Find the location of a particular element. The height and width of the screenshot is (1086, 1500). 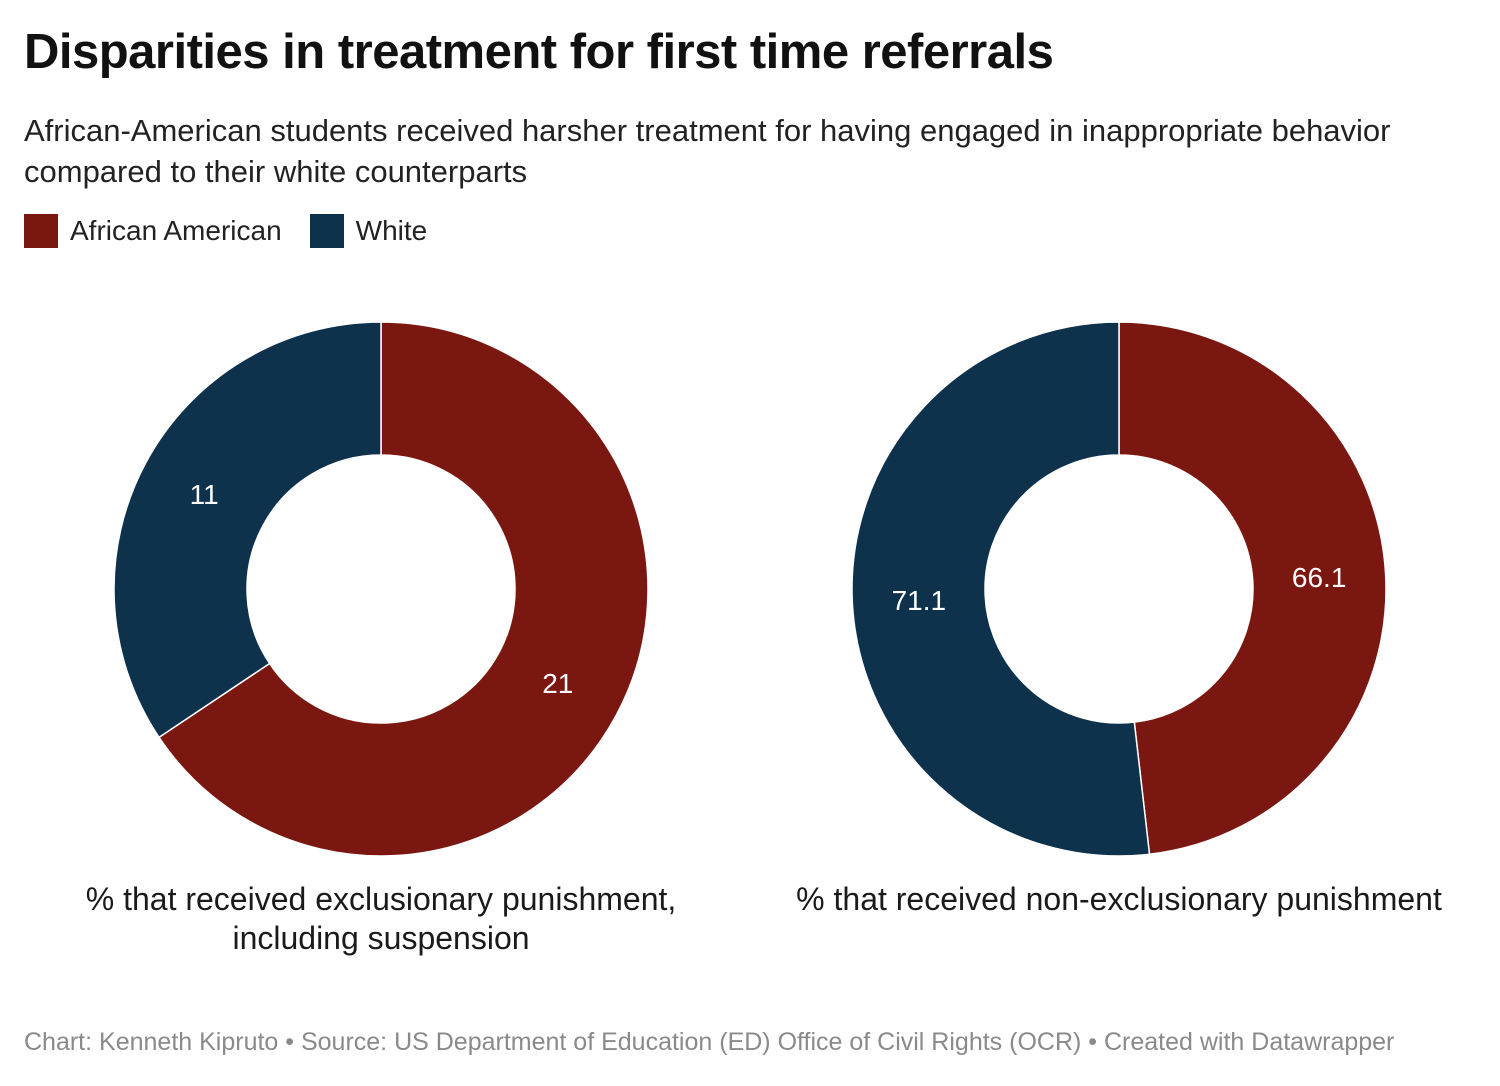

legend-label-white: White is located at coordinates (391, 230).